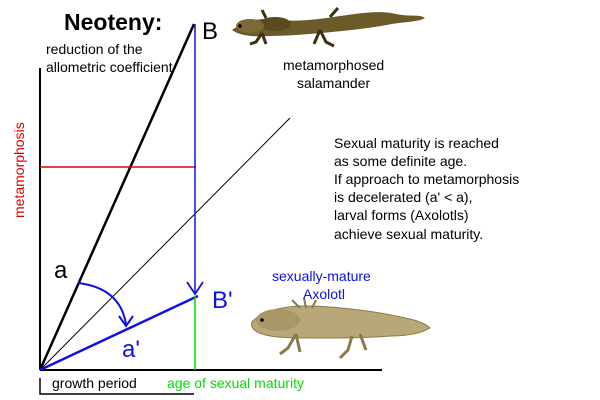 The width and height of the screenshot is (600, 400). What do you see at coordinates (416, 143) in the screenshot?
I see `explanation-line-1: Sexual maturity is reached` at bounding box center [416, 143].